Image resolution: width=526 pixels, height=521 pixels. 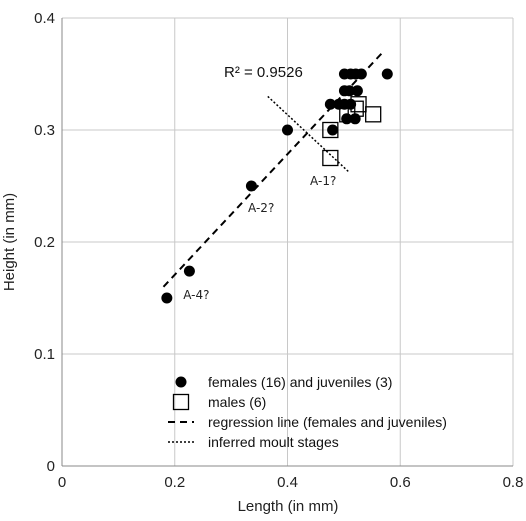 I want to click on y-tick-label: 0, so click(x=51, y=466).